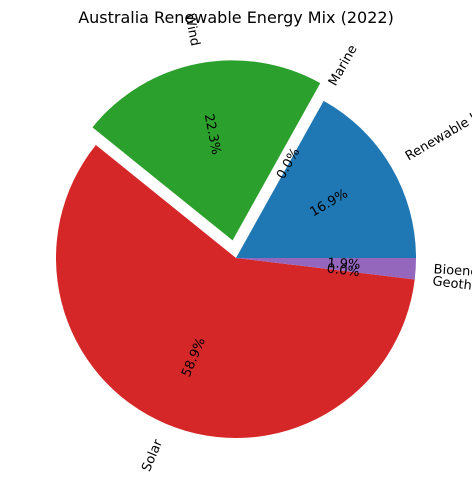 The image size is (472, 495). What do you see at coordinates (343, 66) in the screenshot?
I see `category-label-marine: Marine` at bounding box center [343, 66].